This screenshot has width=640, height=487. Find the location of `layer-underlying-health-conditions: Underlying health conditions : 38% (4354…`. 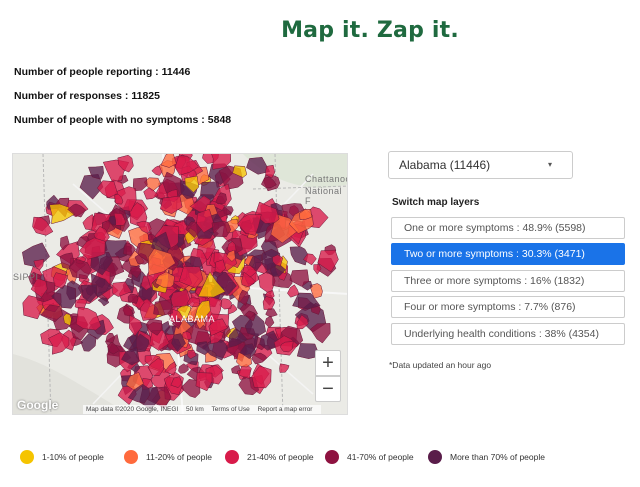

layer-underlying-health-conditions: Underlying health conditions : 38% (4354… is located at coordinates (508, 334).